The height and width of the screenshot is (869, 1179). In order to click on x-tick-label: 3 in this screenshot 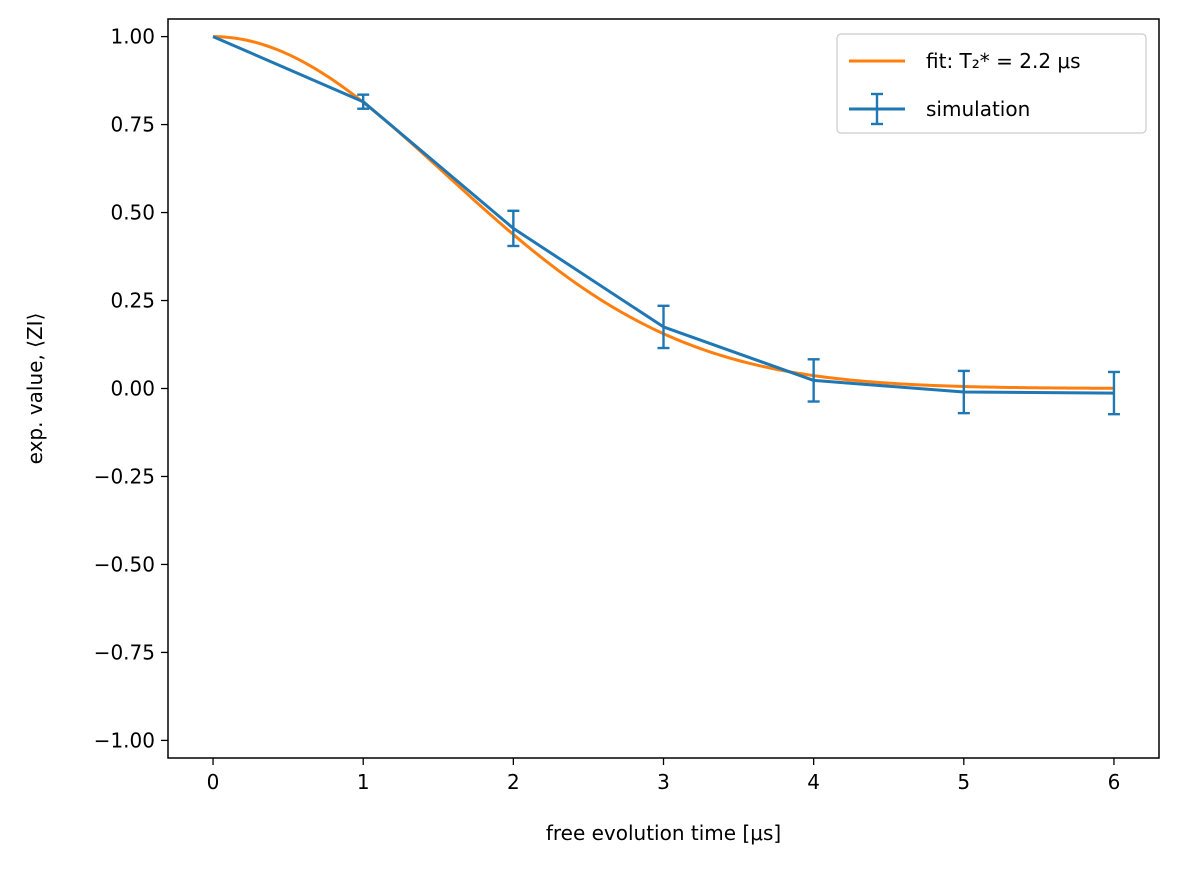, I will do `click(663, 782)`.